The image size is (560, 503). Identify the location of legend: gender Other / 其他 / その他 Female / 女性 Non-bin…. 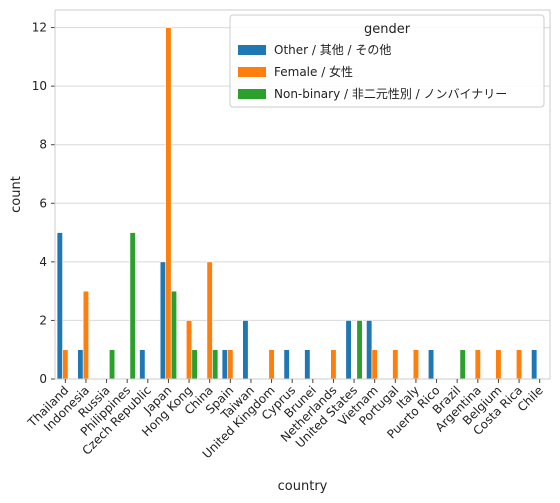
(387, 61).